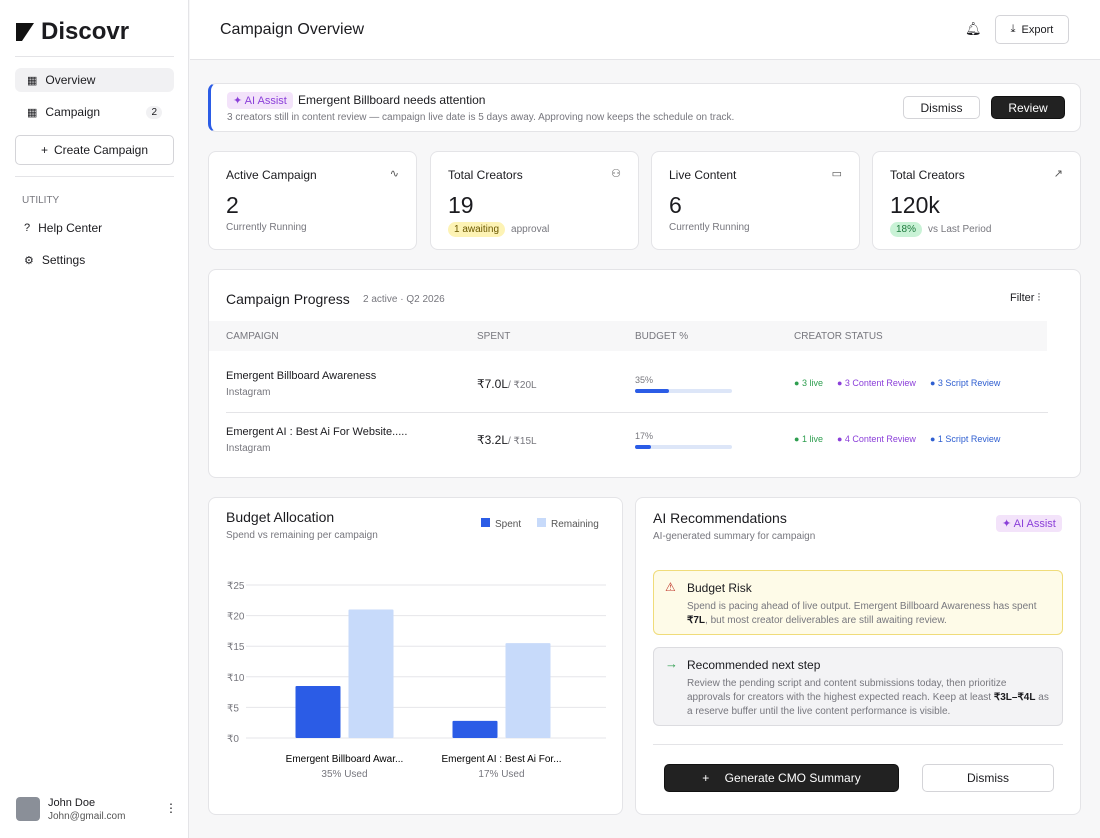 This screenshot has width=1100, height=838. I want to click on nav-item: ▦ Overview, so click(94, 80).